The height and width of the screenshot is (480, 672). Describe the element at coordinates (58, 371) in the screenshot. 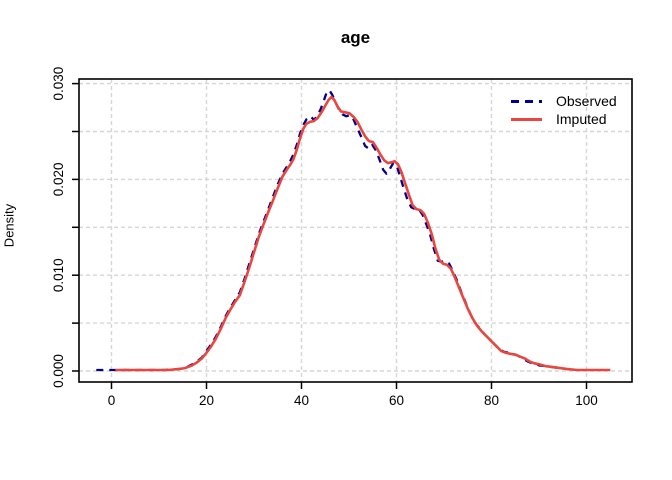

I see `svg-text: 0.000` at that location.